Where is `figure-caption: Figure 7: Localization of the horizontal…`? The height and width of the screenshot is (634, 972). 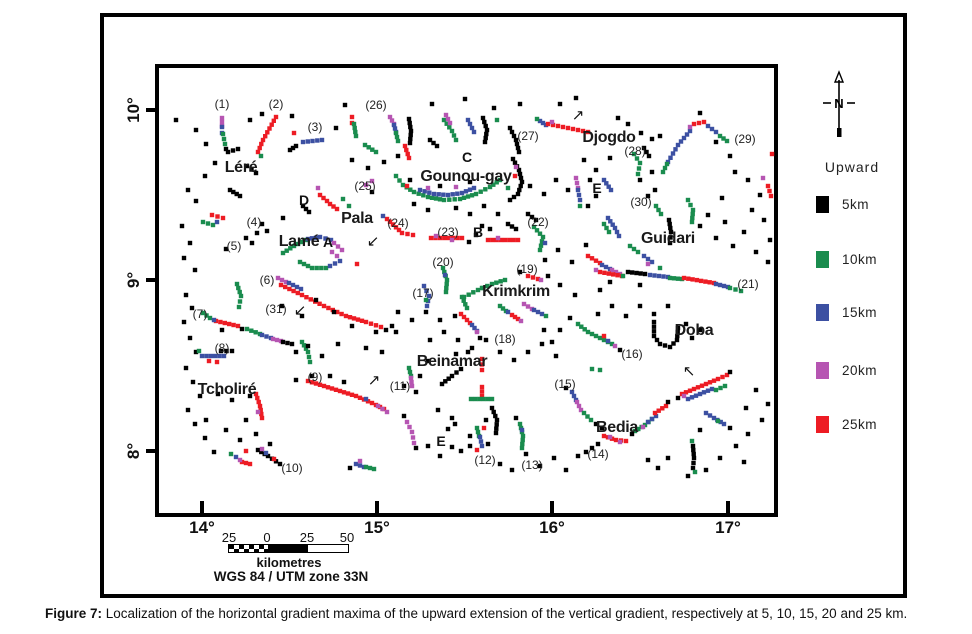
figure-caption: Figure 7: Localization of the horizontal… is located at coordinates (505, 613).